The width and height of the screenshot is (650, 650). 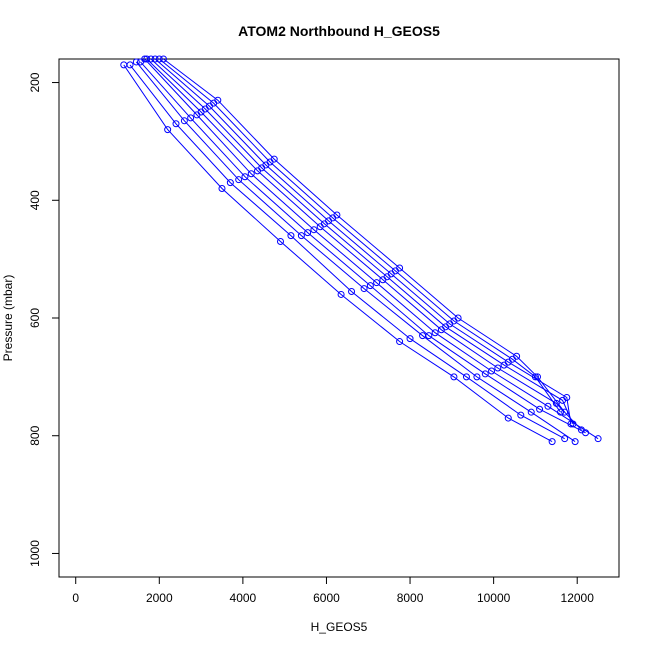 What do you see at coordinates (339, 31) in the screenshot?
I see `chart-title: ATOM2 Northbound H_GEOS5` at bounding box center [339, 31].